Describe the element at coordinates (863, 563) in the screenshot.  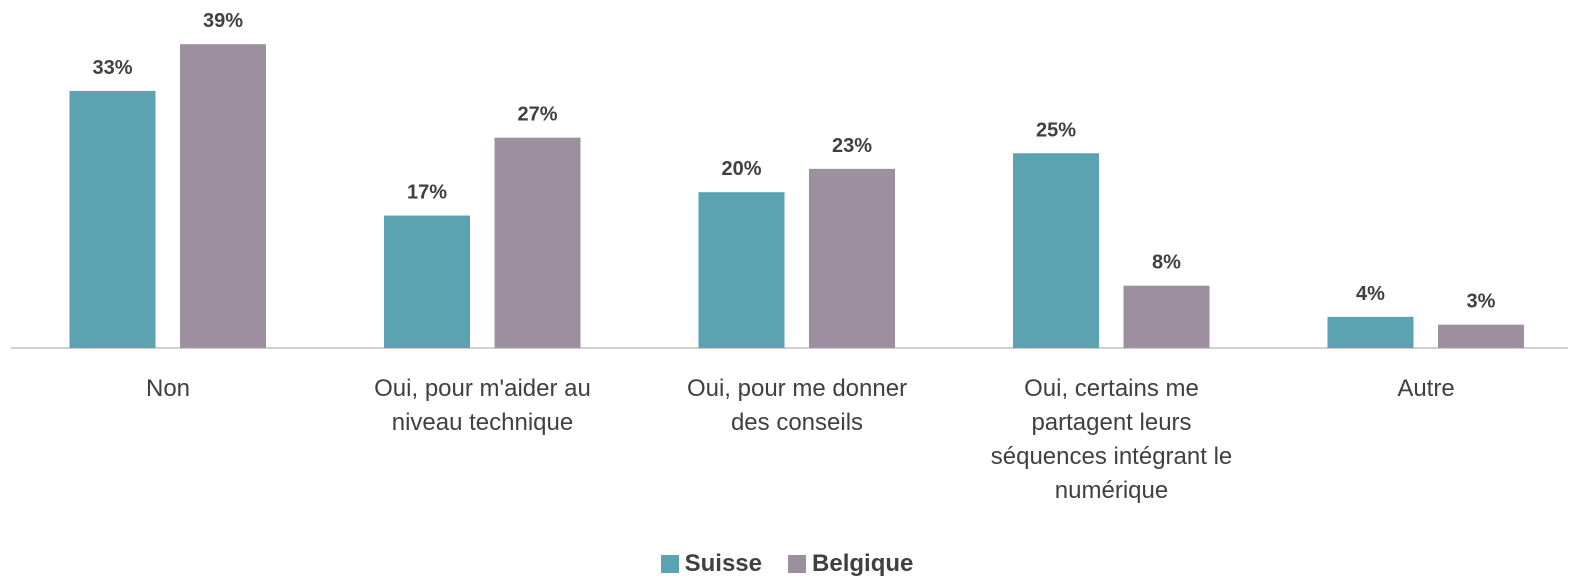
I see `legend-label: Belgique` at that location.